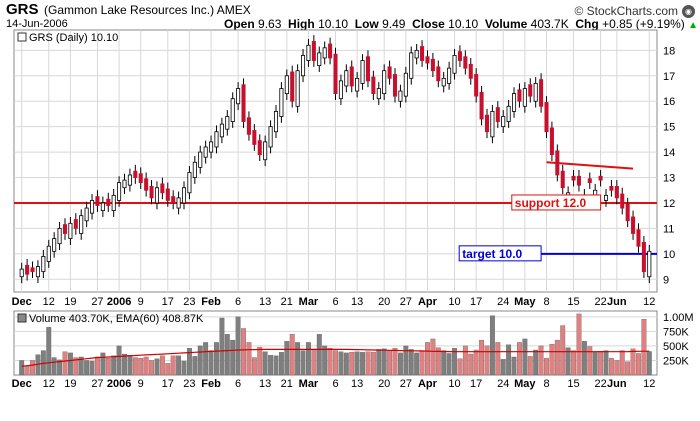 This screenshot has width=700, height=421. I want to click on x-tick-label: 24, so click(503, 384).